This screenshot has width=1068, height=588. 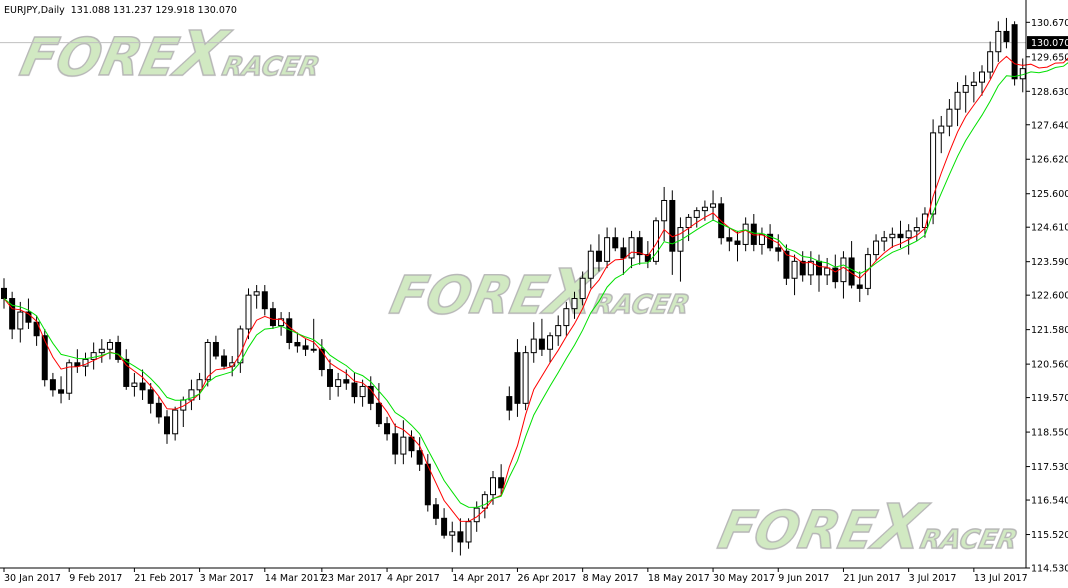 What do you see at coordinates (1049, 535) in the screenshot?
I see `y-tick-label: 115.520` at bounding box center [1049, 535].